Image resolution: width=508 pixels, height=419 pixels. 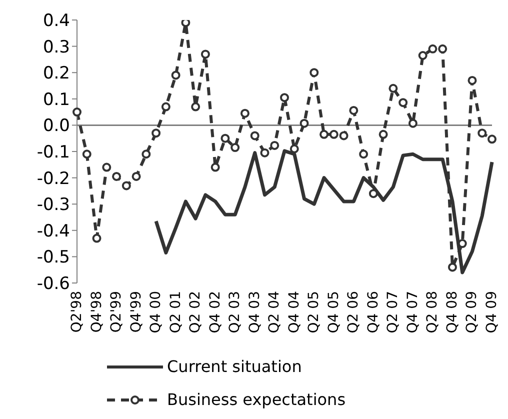 I want to click on x-tick-label: Q4 00, so click(x=156, y=312).